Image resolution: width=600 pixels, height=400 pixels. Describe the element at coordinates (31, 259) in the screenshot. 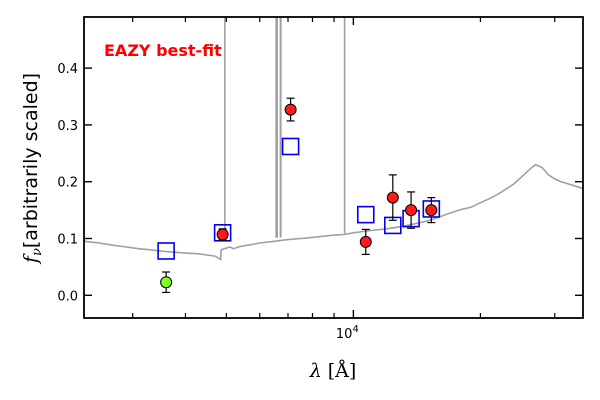

I see `y-axis-label-symbol: f` at that location.